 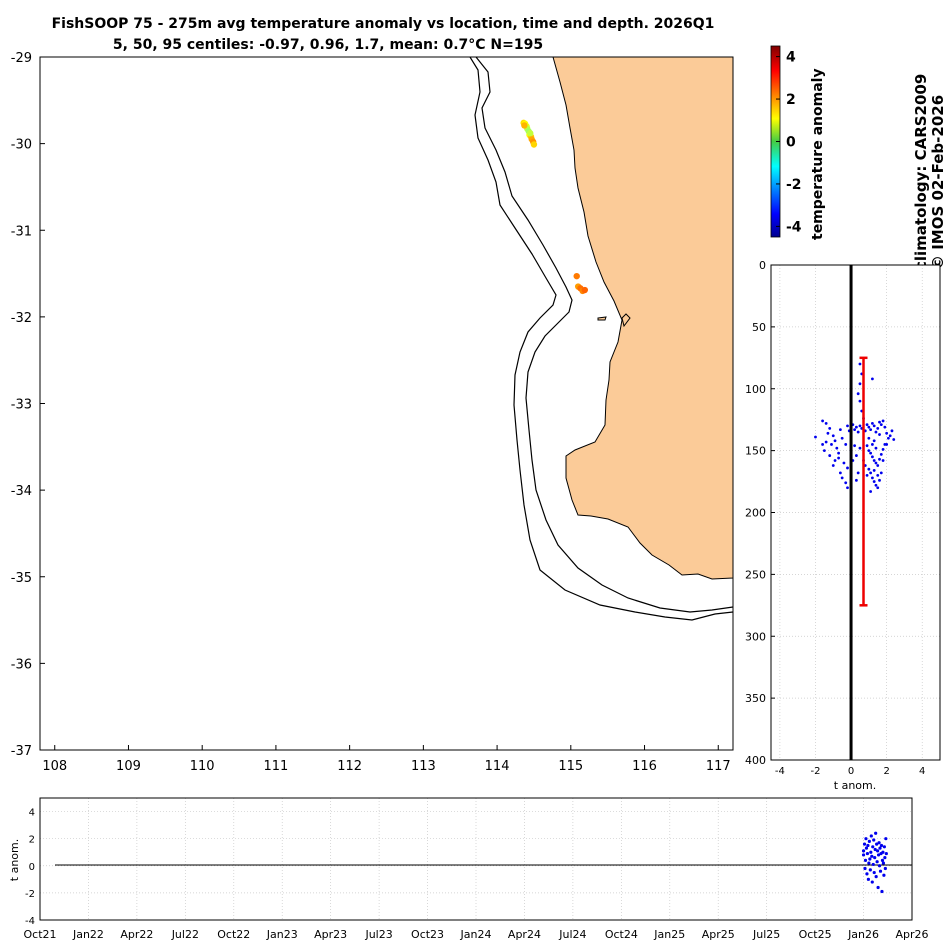 I want to click on map-ytick-label: -32, so click(x=21, y=318).